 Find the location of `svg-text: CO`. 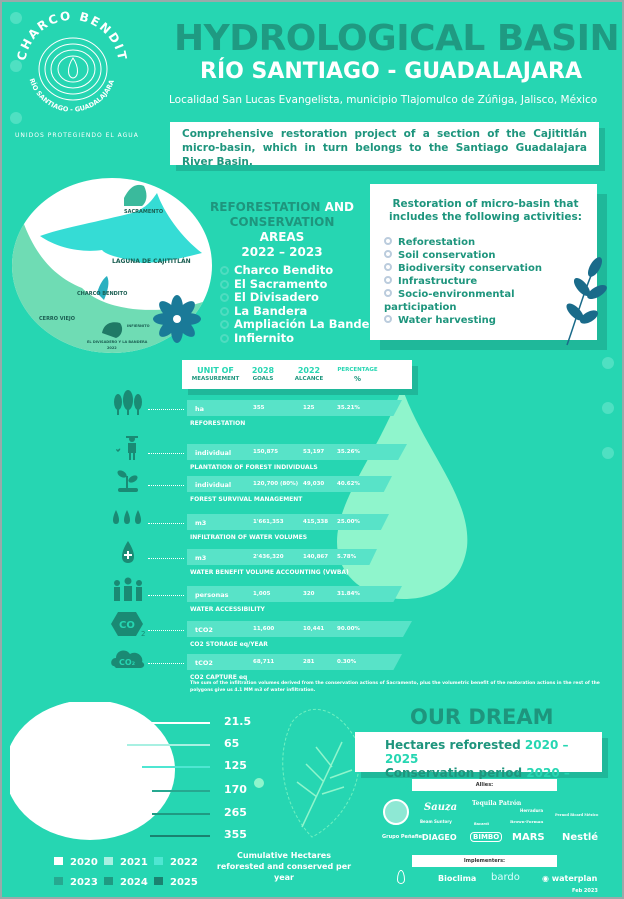

svg-text: CO is located at coordinates (127, 625).